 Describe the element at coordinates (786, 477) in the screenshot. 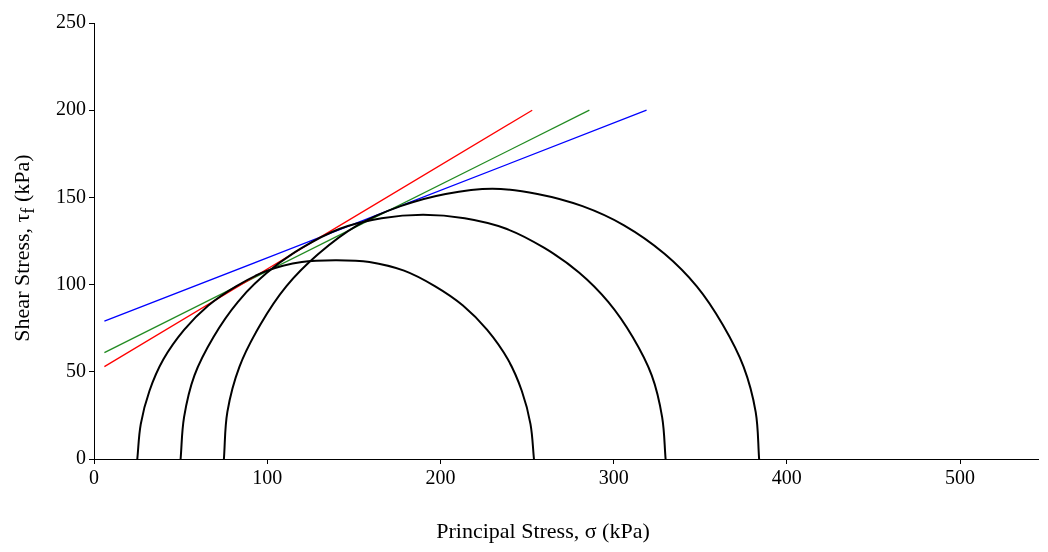

I see `x-tick-label: 400` at that location.